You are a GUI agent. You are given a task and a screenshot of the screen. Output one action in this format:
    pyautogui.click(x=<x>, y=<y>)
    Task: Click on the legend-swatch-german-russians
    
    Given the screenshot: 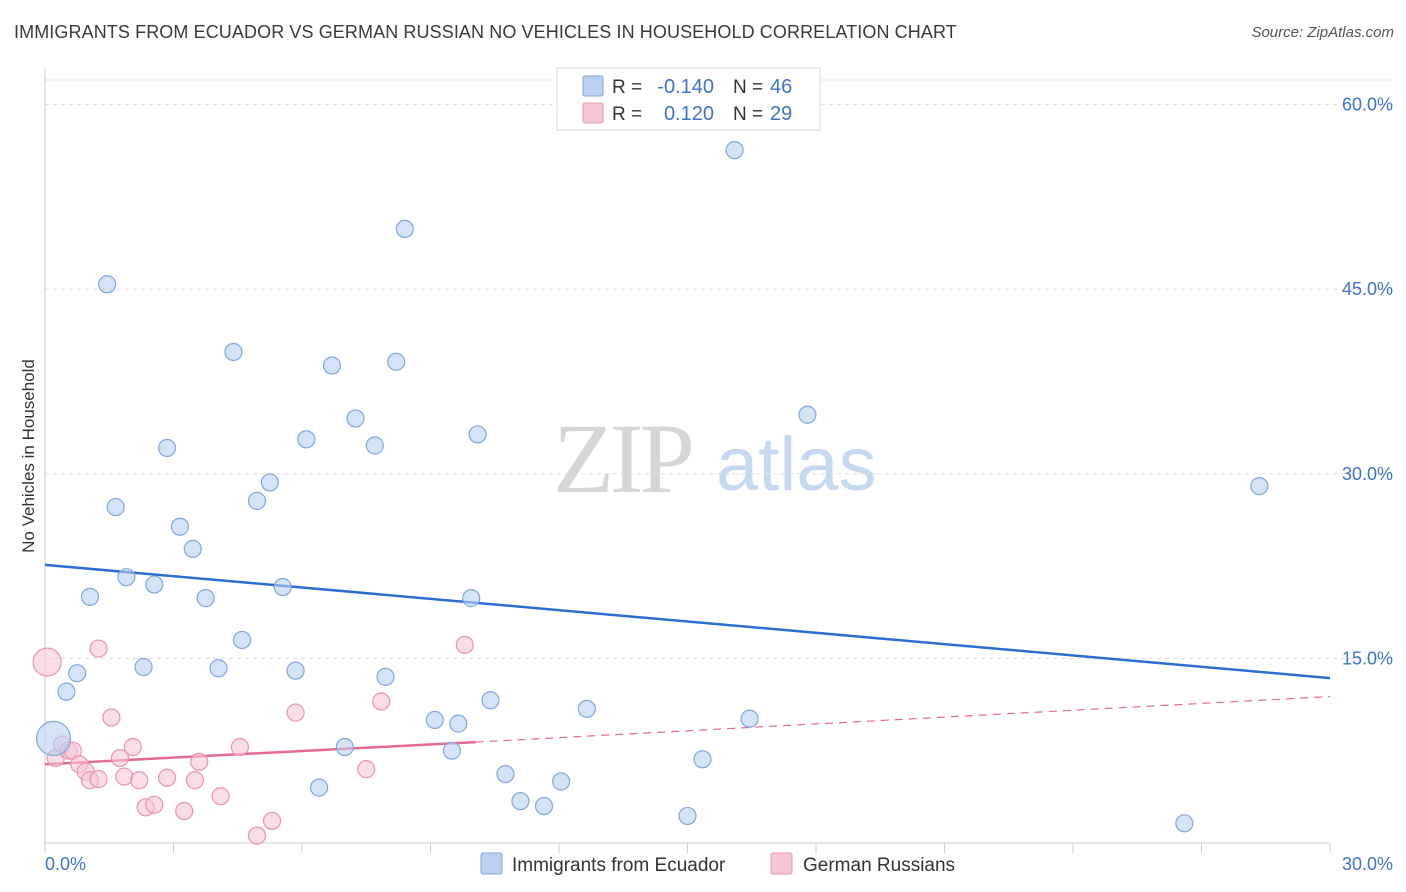 What is the action you would take?
    pyautogui.click(x=781, y=863)
    